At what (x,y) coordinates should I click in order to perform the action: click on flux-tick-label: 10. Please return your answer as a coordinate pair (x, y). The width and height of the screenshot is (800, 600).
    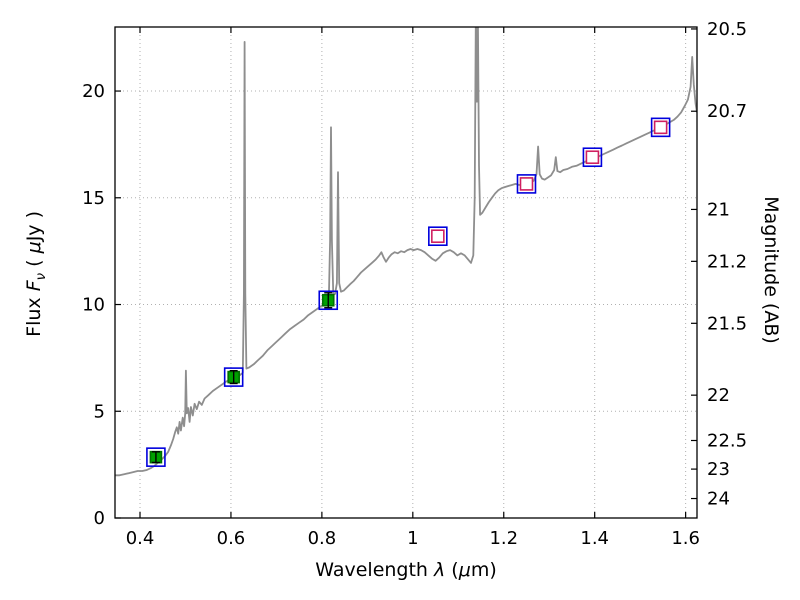
    Looking at the image, I should click on (93, 305).